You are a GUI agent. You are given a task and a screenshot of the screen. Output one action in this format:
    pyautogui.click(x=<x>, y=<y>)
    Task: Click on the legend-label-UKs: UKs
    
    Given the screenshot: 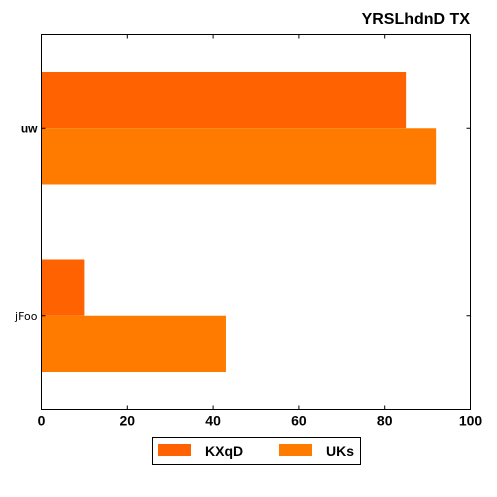 What is the action you would take?
    pyautogui.click(x=340, y=451)
    